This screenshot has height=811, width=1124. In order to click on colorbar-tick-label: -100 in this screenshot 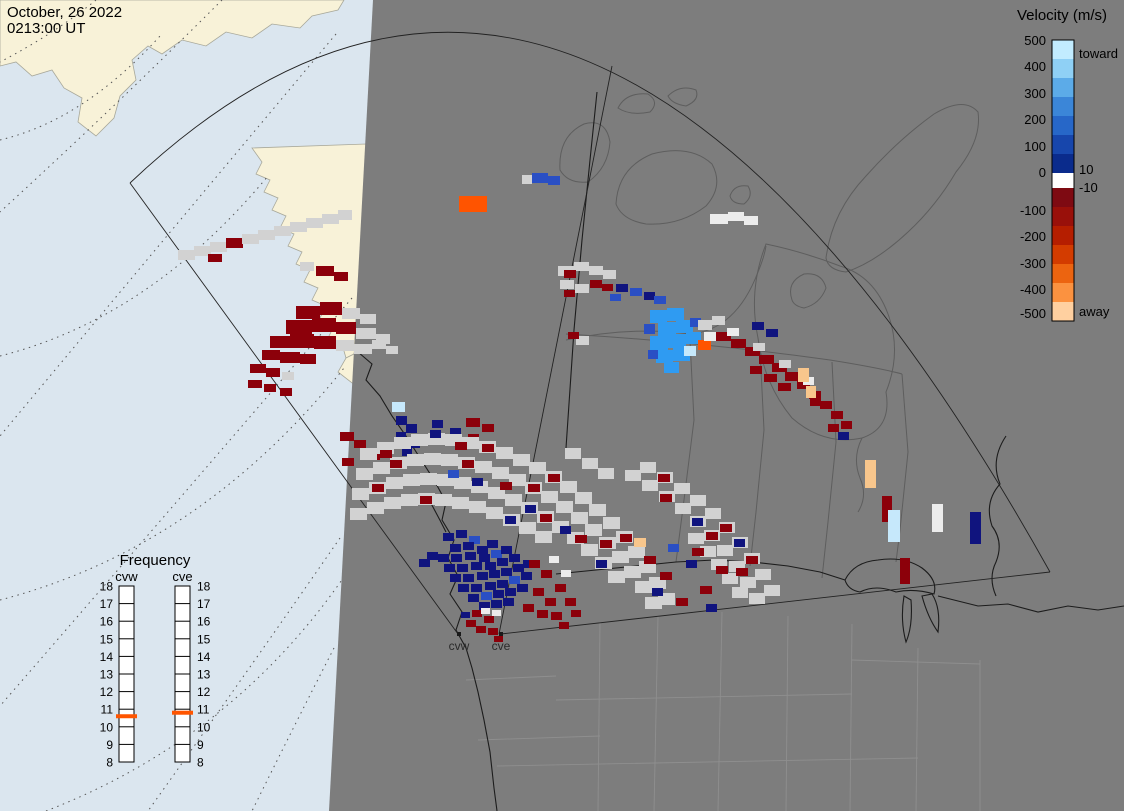, I will do `click(1033, 210)`.